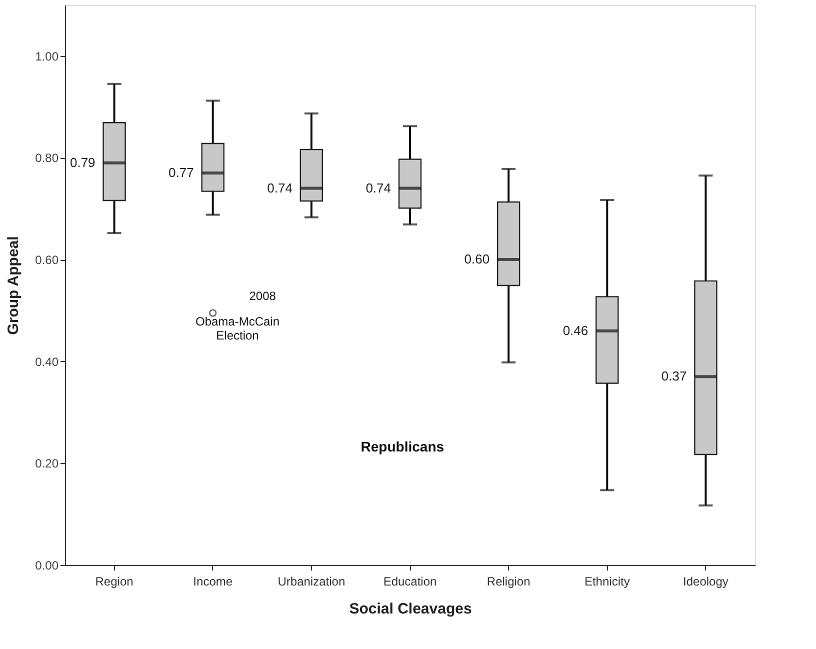 The height and width of the screenshot is (649, 816). I want to click on y-tick-label: 0.40, so click(47, 361).